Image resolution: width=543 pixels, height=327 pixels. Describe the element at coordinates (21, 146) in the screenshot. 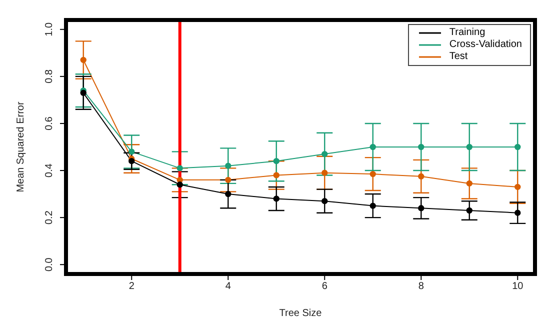

I see `y-axis-title: Mean Squared Error` at that location.